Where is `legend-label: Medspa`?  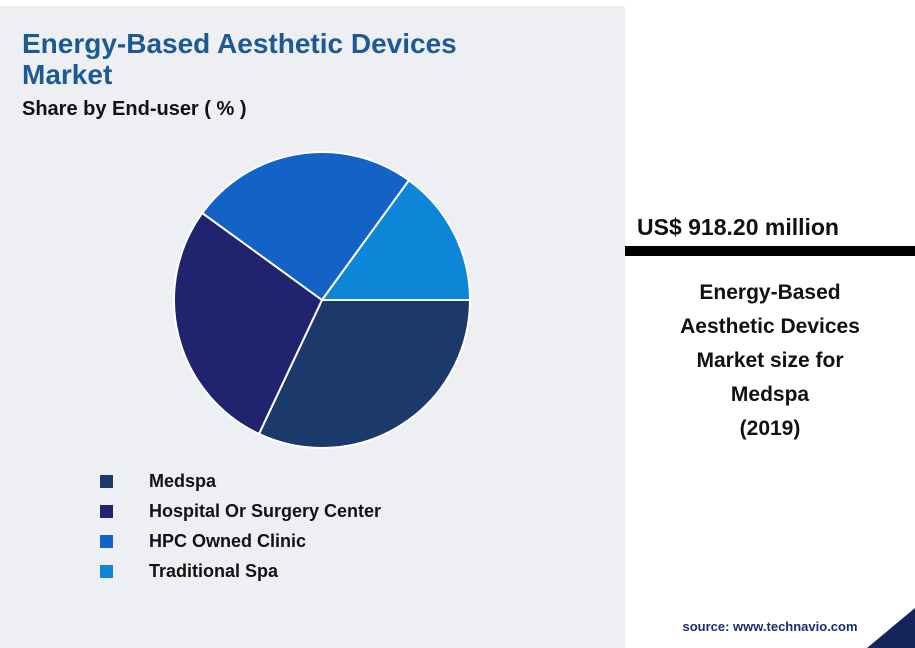
legend-label: Medspa is located at coordinates (183, 480).